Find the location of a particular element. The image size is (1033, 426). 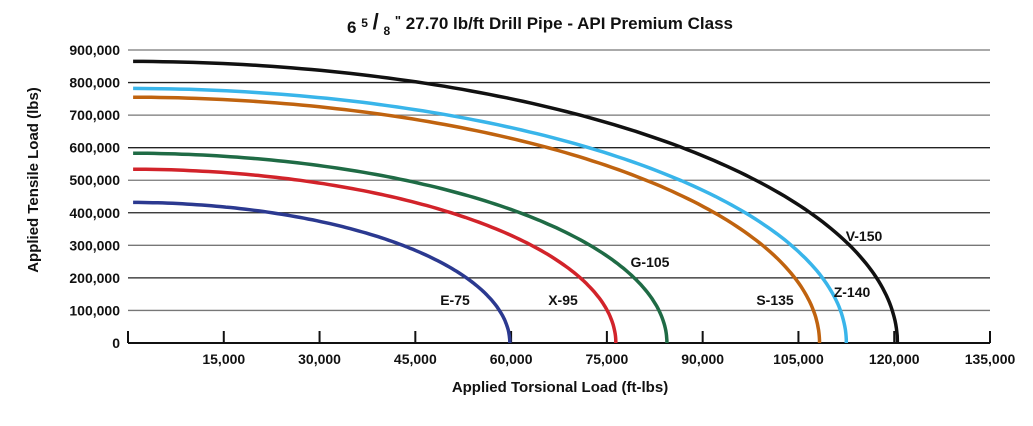

series-label-z-140: Z-140 is located at coordinates (852, 292).